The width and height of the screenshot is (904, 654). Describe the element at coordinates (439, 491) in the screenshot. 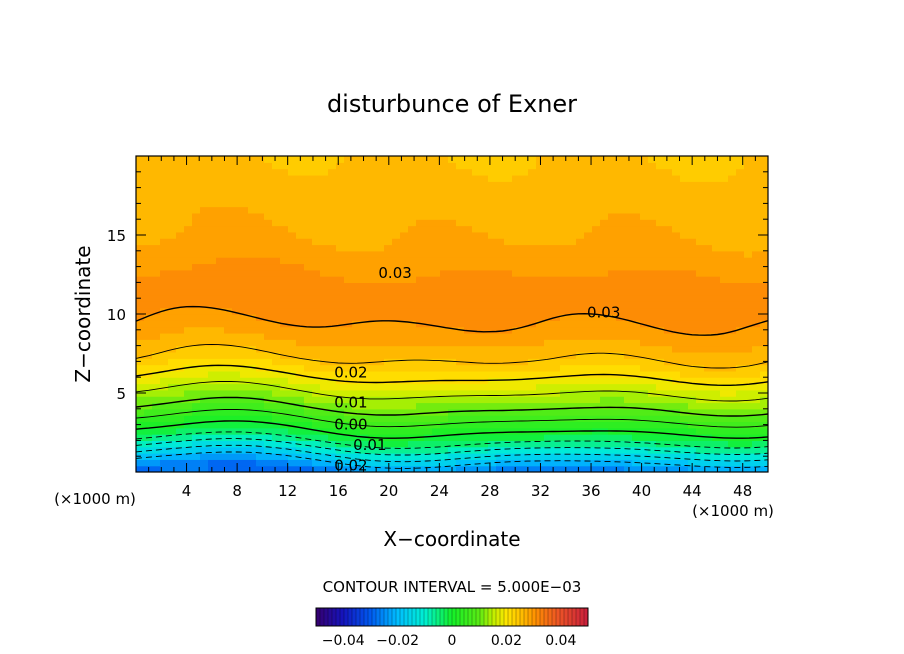

I see `x-tick-label: 24` at that location.